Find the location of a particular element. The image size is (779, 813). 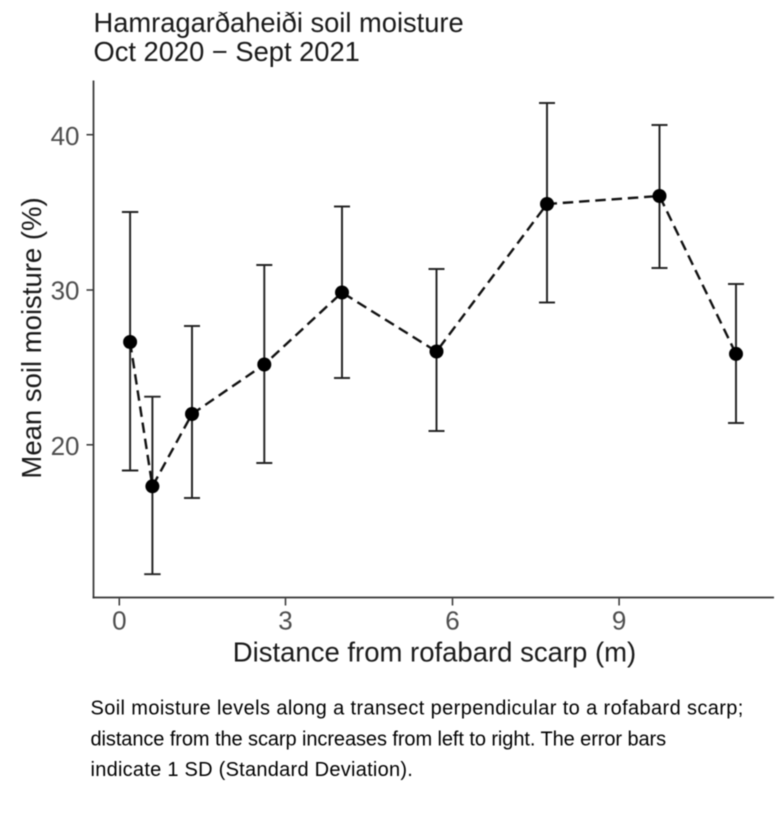

svg-text: 6 is located at coordinates (452, 621).